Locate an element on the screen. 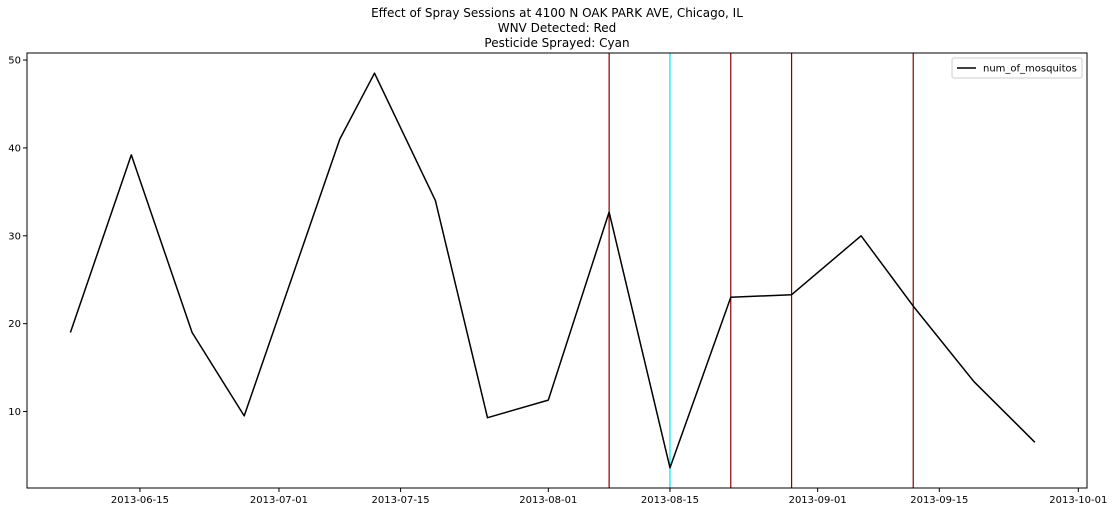 This screenshot has width=1118, height=512. x-tick-label: 2013-09-01 is located at coordinates (818, 500).